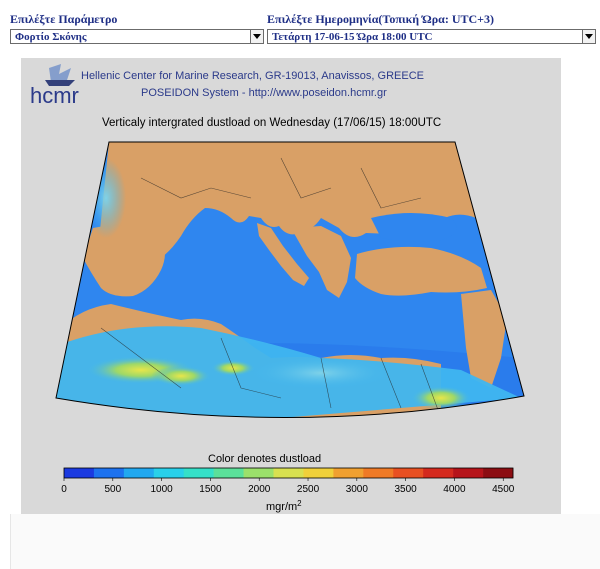 The image size is (600, 569). What do you see at coordinates (299, 503) in the screenshot?
I see `units-superscript: 2` at bounding box center [299, 503].